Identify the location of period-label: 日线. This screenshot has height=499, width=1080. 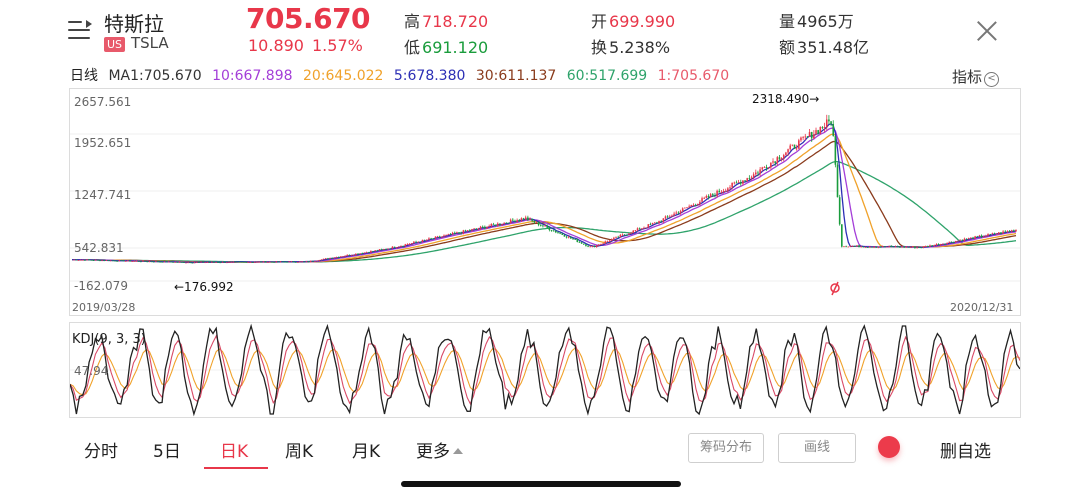
(84, 76).